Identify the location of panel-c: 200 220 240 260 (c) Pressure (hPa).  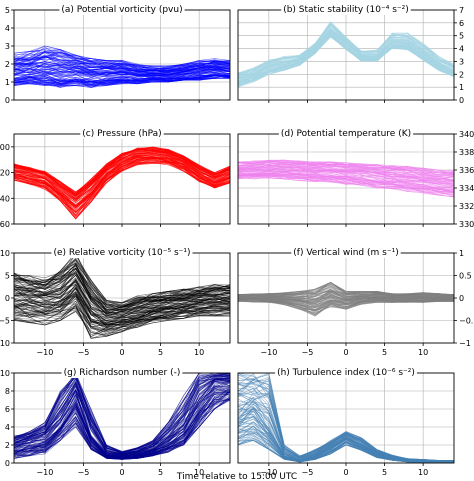
(115, 178).